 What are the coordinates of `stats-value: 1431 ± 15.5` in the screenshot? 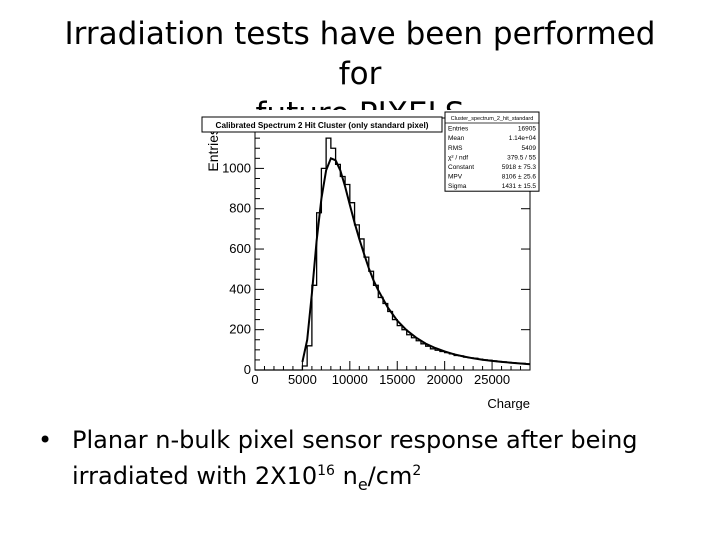 It's located at (519, 186).